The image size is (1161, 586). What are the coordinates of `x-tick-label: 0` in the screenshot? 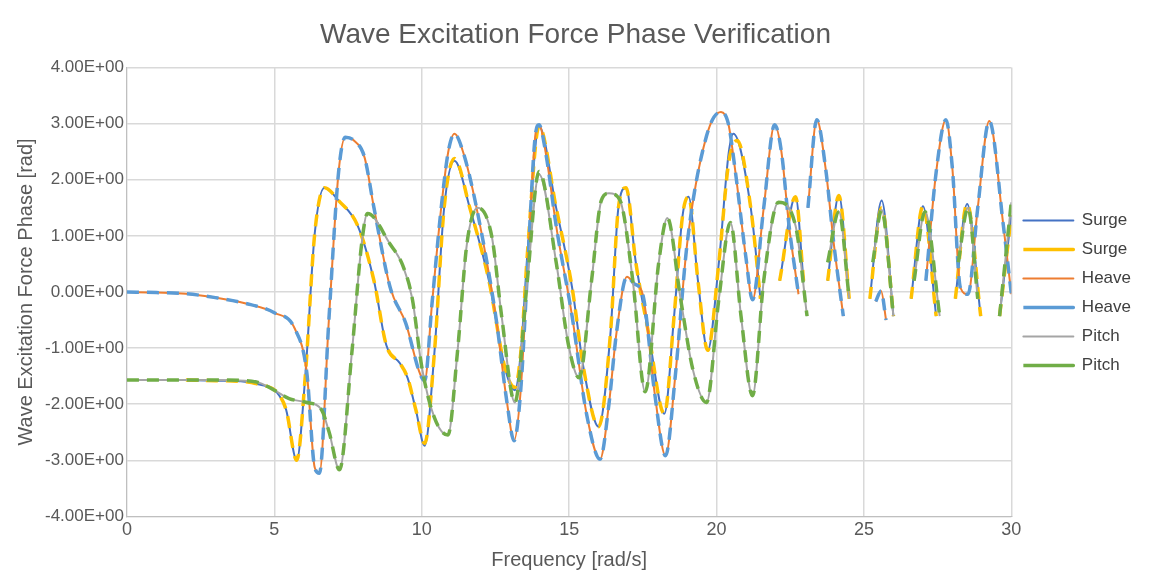 It's located at (126, 529).